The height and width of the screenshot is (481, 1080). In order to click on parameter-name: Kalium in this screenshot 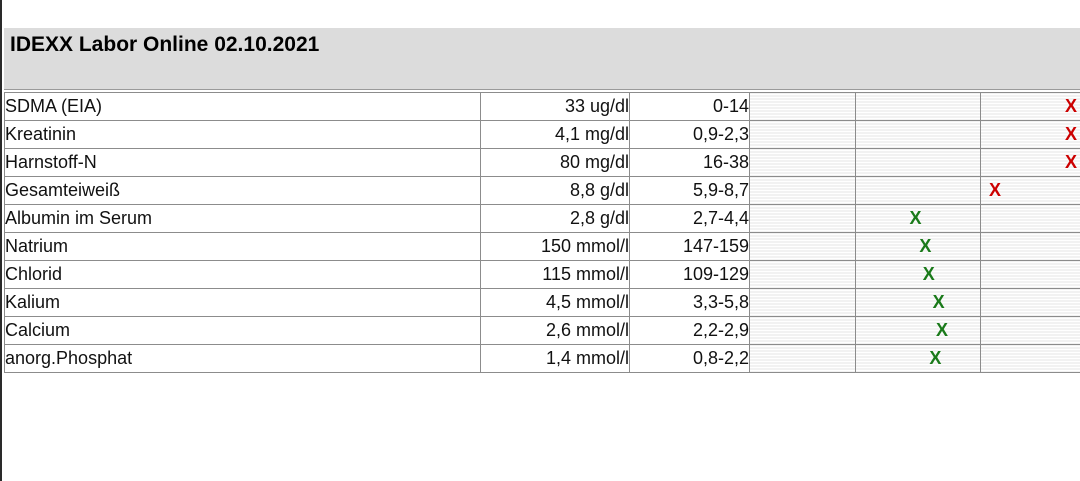, I will do `click(242, 302)`.